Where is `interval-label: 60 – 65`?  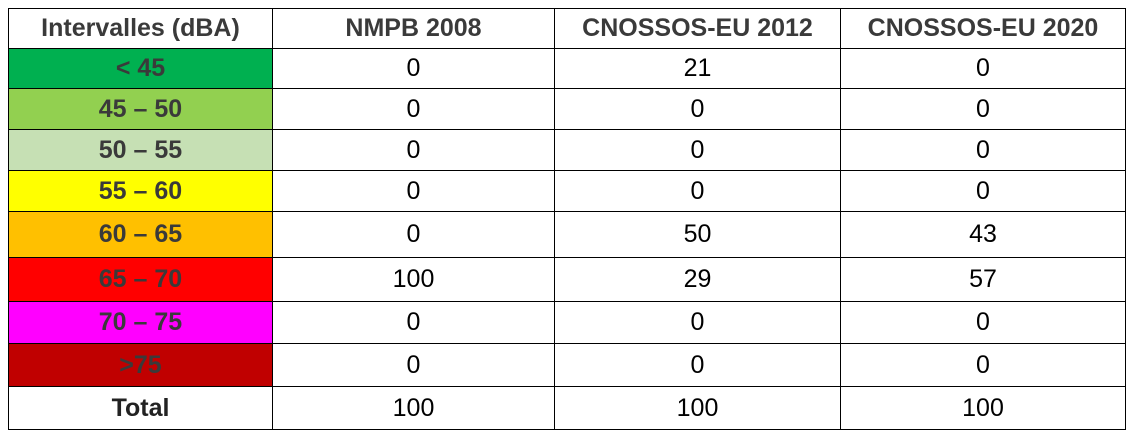
interval-label: 60 – 65 is located at coordinates (140, 234).